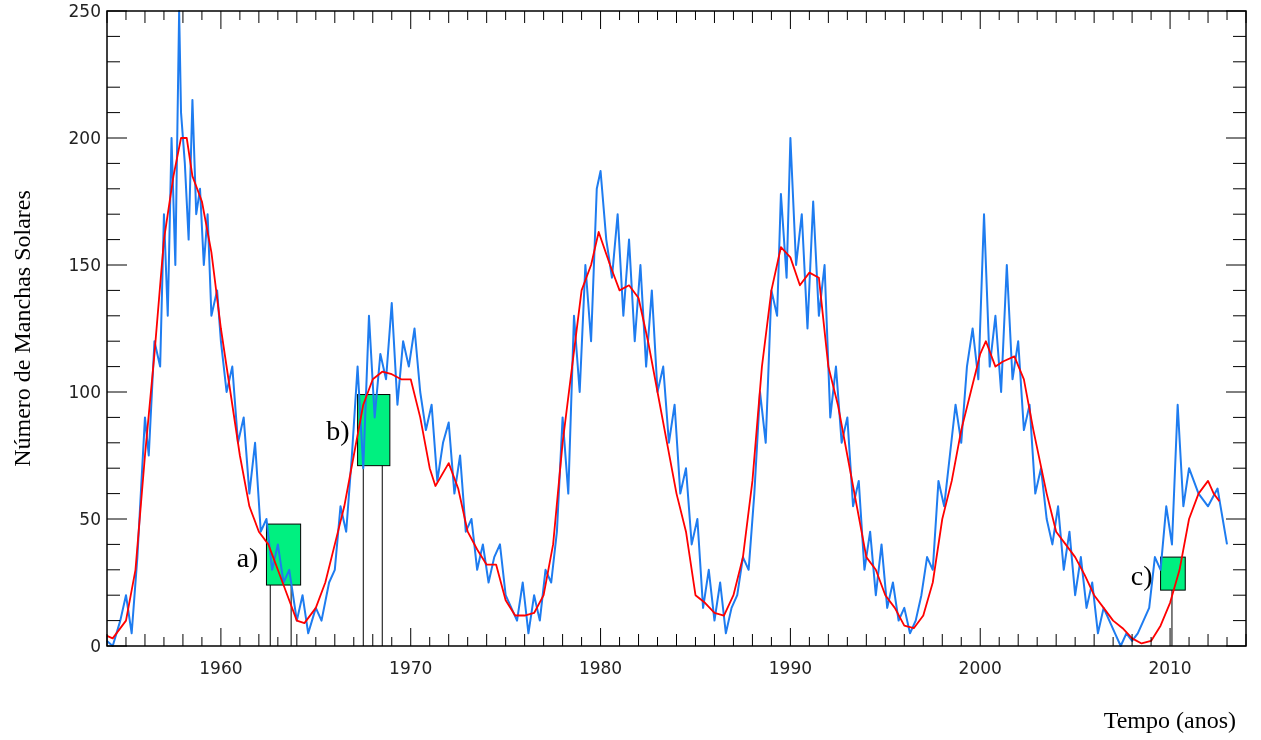 This screenshot has width=1261, height=740. I want to click on annotation: b), so click(338, 430).